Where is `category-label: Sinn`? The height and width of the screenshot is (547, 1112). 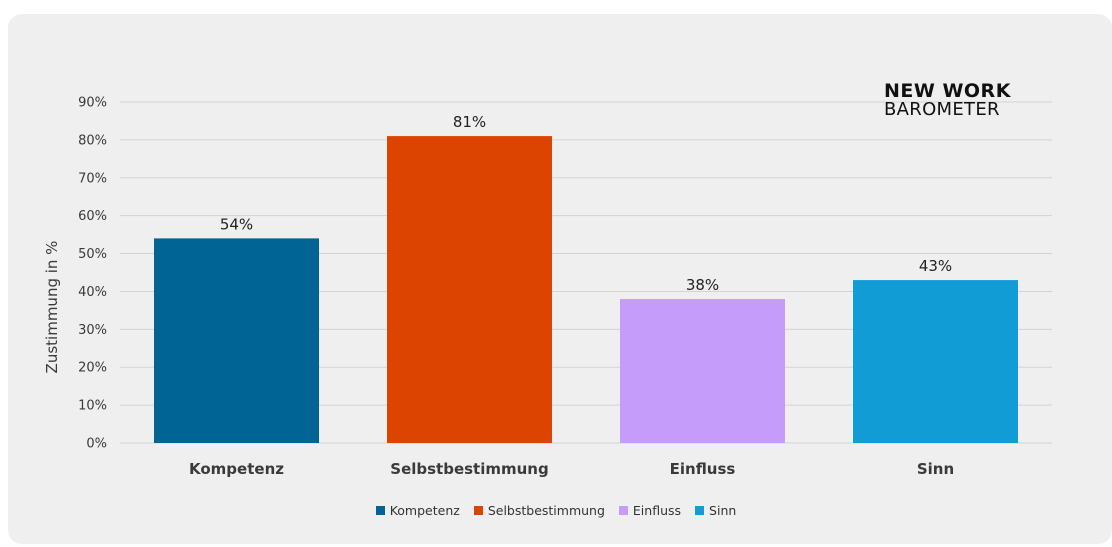
category-label: Sinn is located at coordinates (935, 469).